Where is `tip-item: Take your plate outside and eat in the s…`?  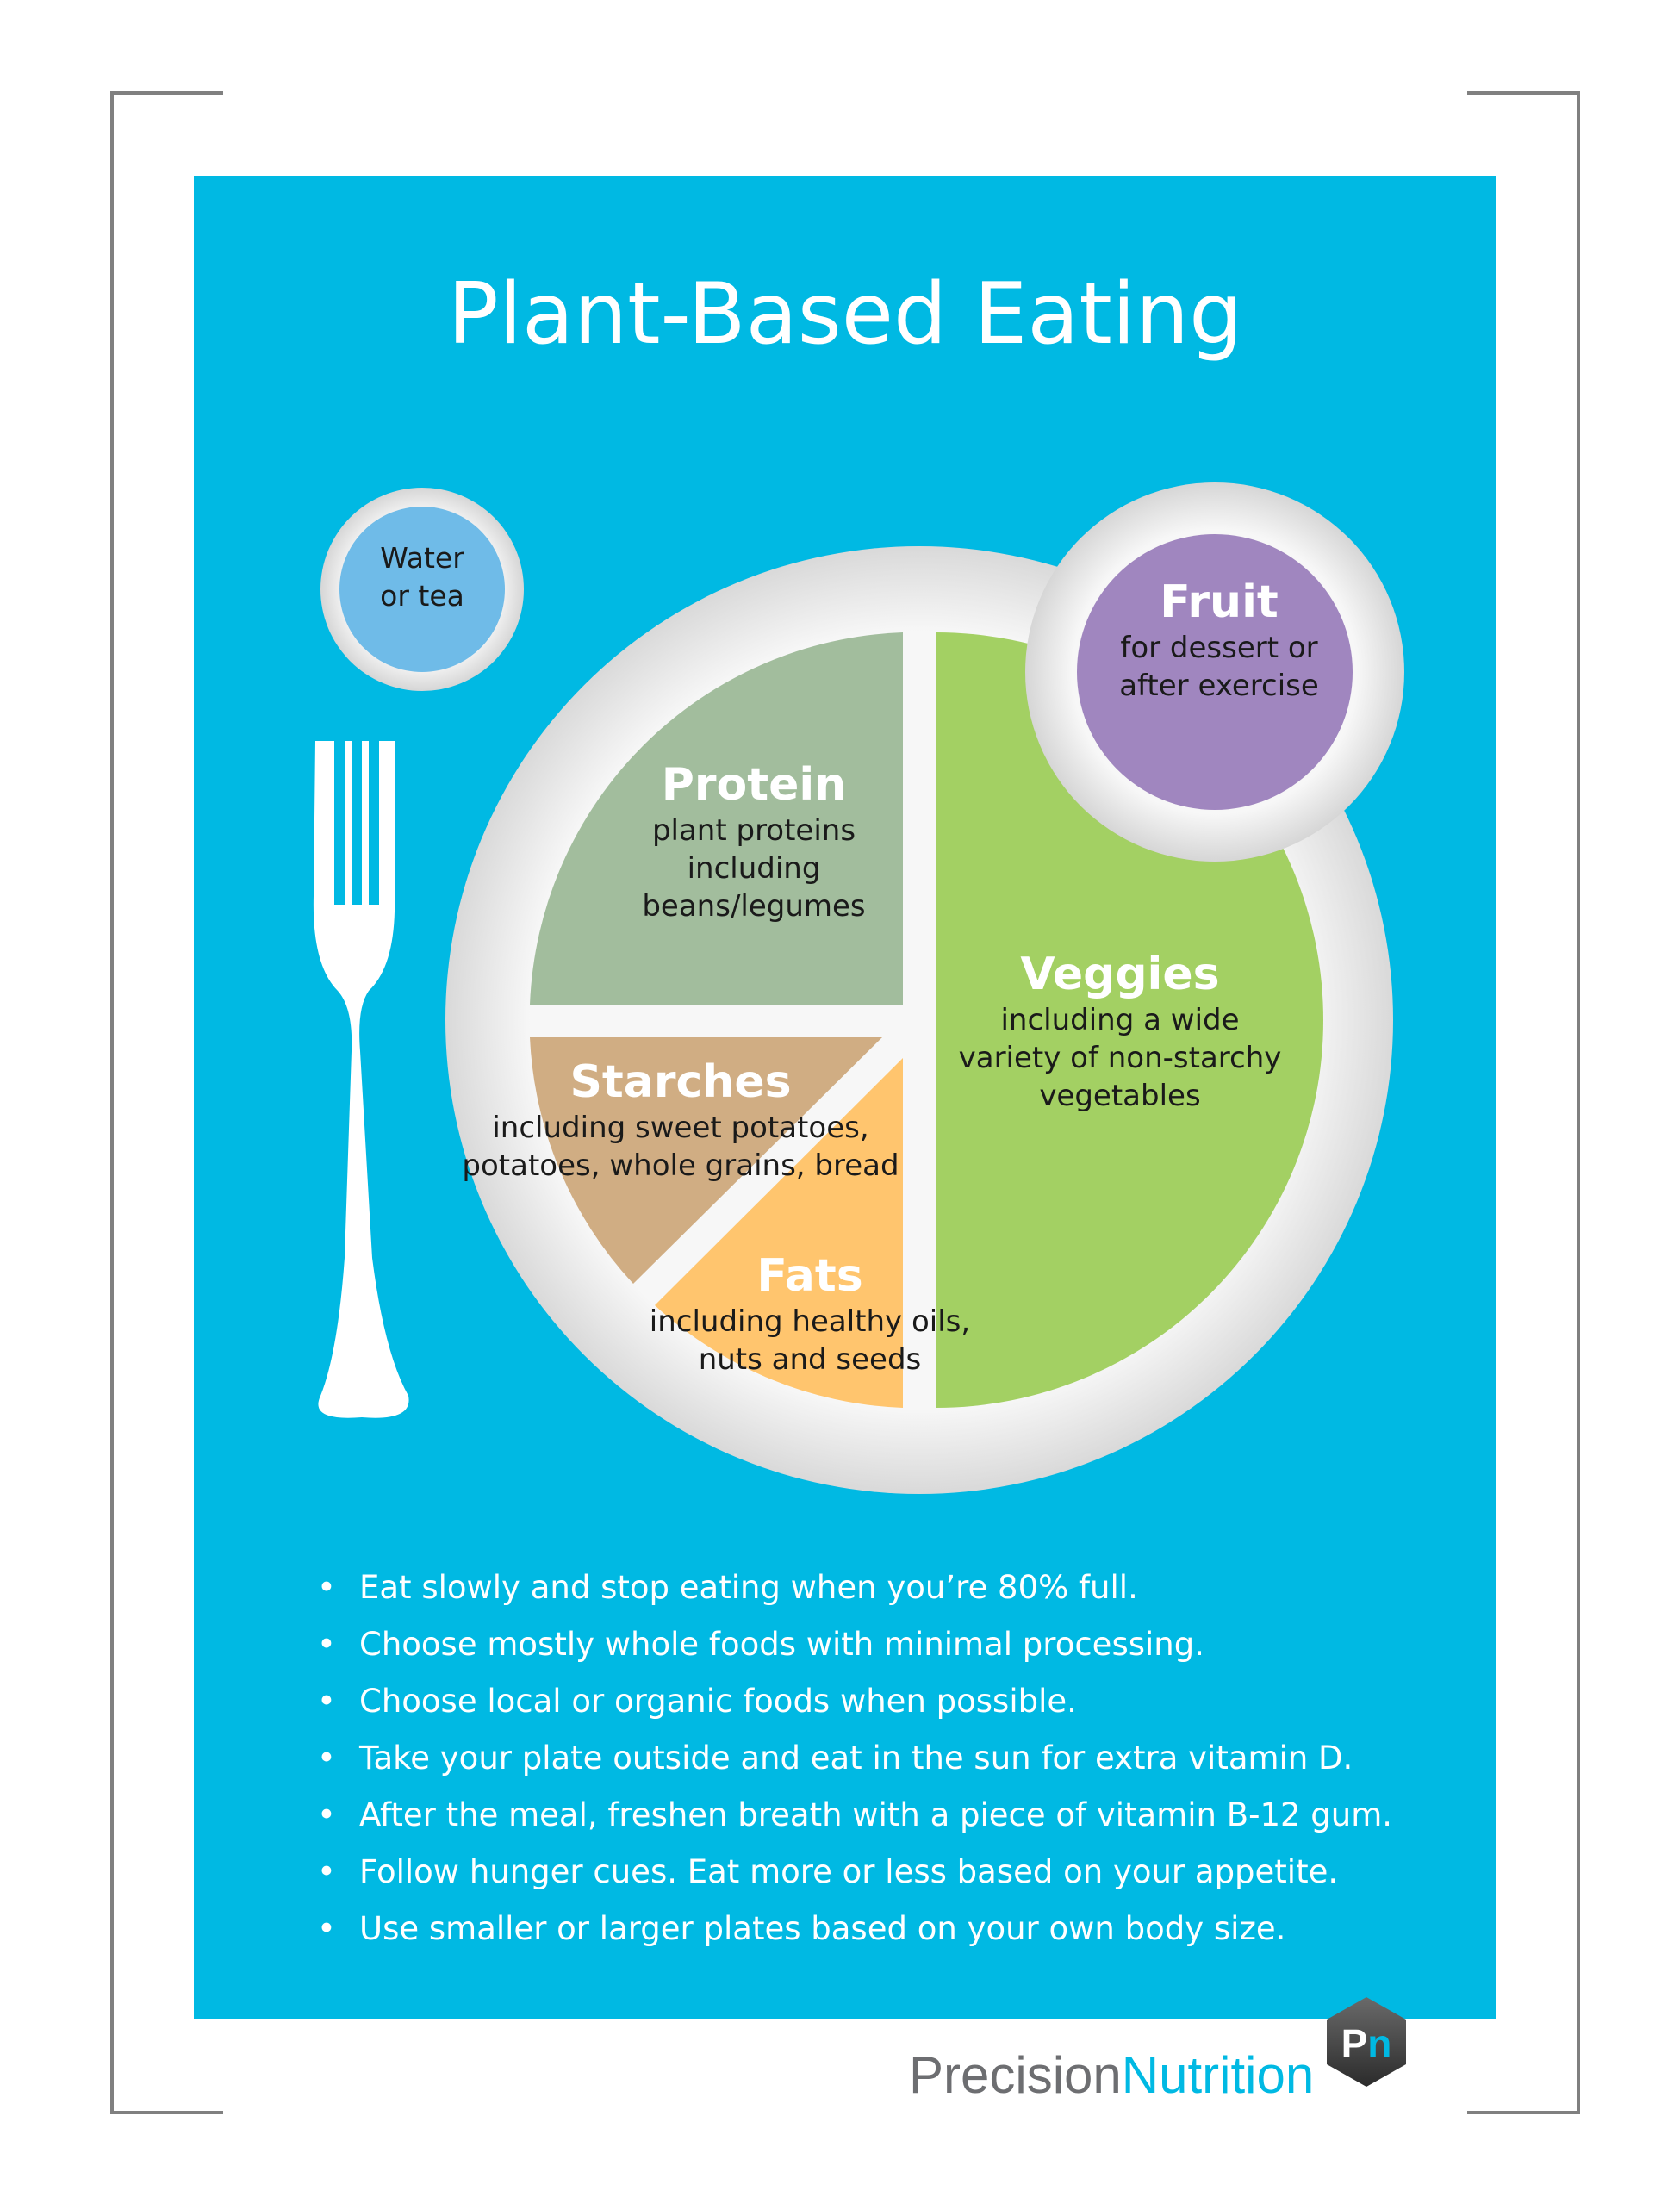 tip-item: Take your plate outside and eat in the s… is located at coordinates (883, 1758).